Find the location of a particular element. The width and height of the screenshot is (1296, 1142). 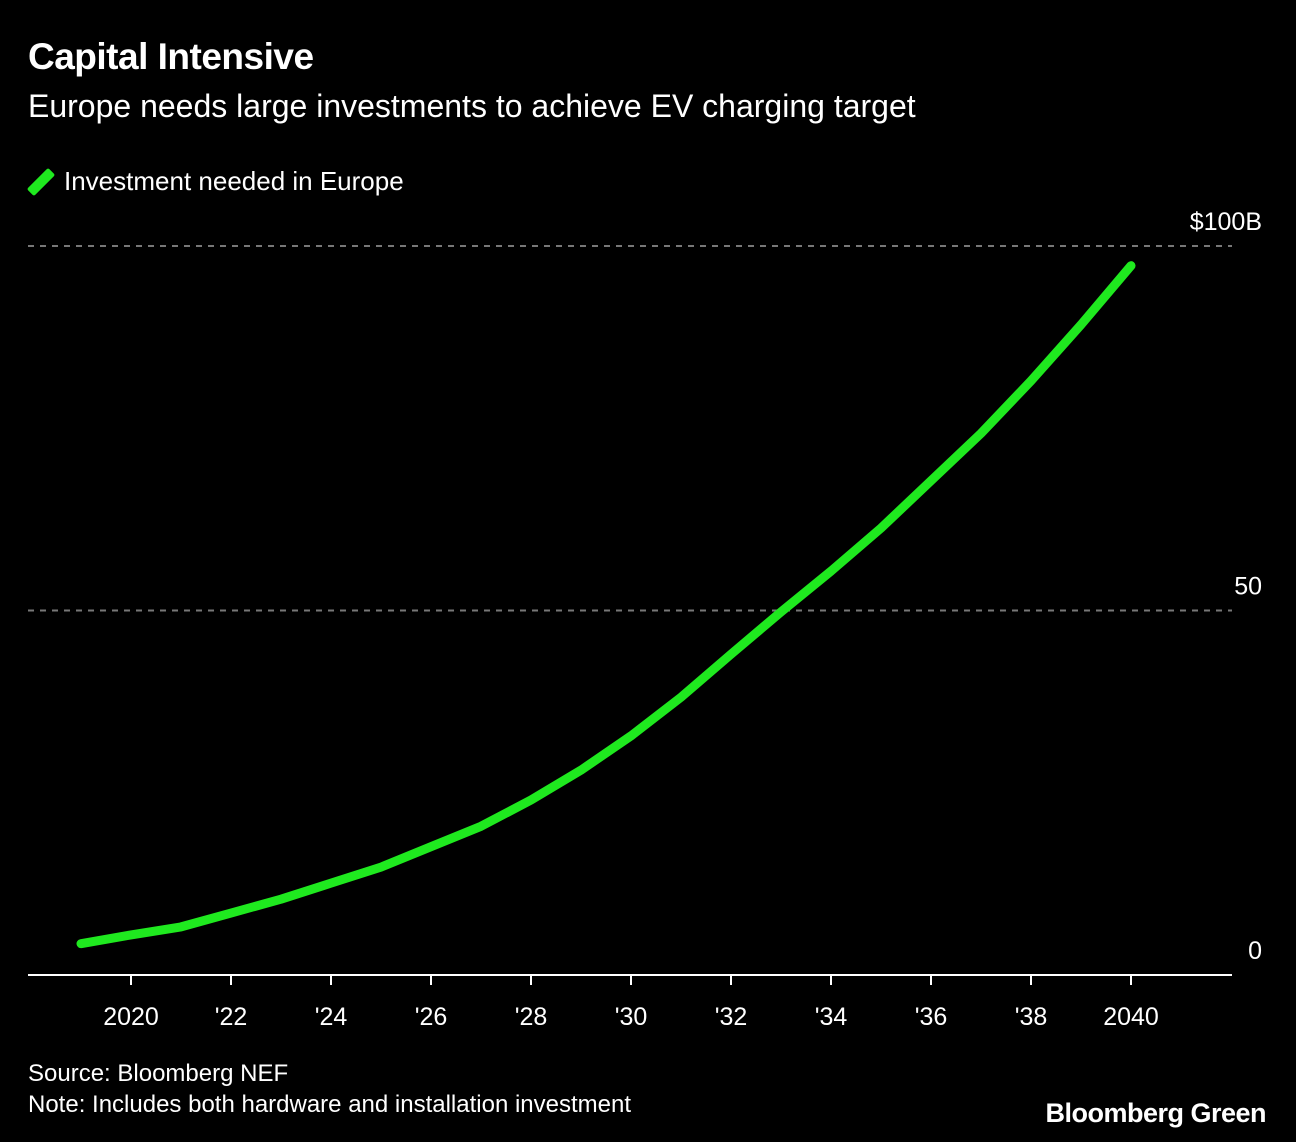

x-tick-label: '38 is located at coordinates (1031, 1017).